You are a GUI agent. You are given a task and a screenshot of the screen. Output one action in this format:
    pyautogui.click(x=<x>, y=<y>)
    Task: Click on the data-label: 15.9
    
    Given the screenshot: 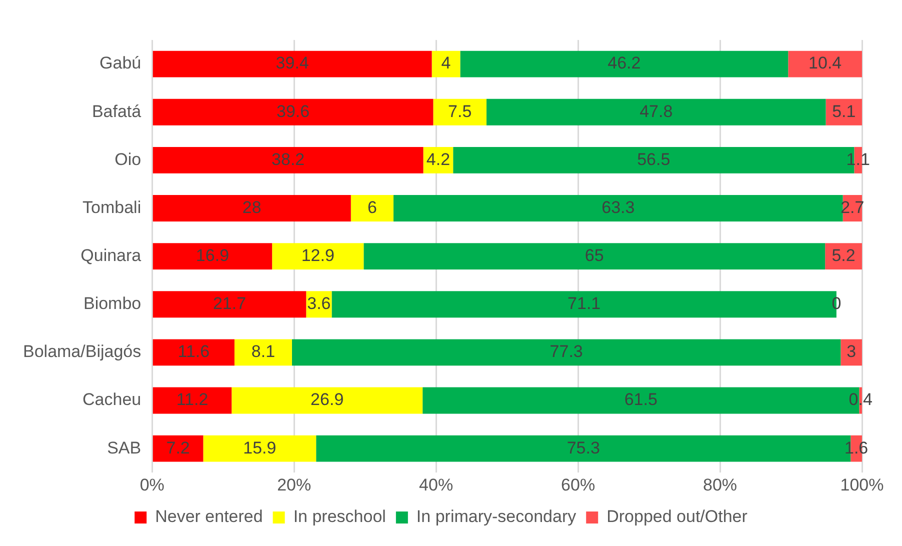 What is the action you would take?
    pyautogui.click(x=259, y=448)
    